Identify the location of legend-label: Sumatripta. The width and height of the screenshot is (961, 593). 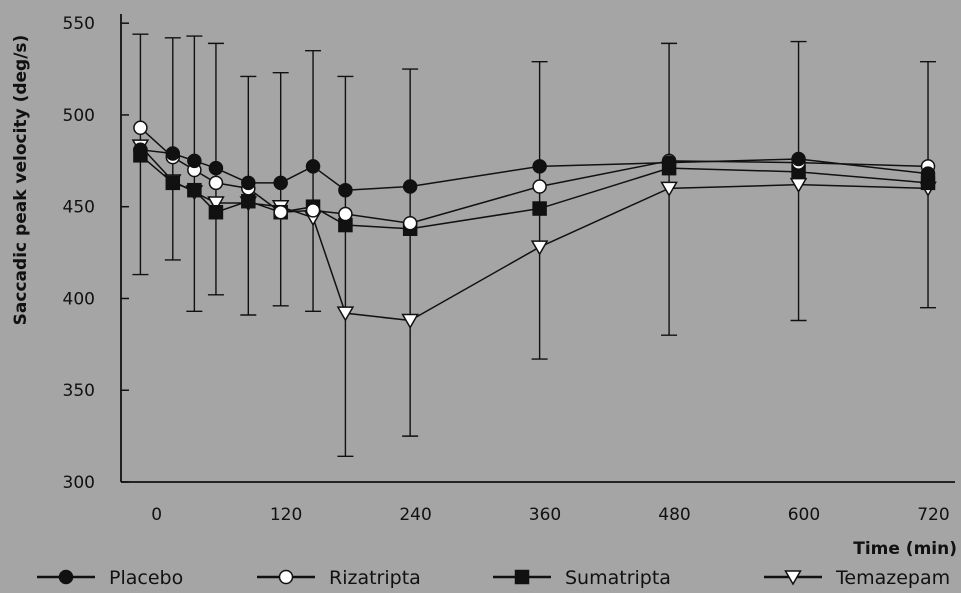
(618, 578).